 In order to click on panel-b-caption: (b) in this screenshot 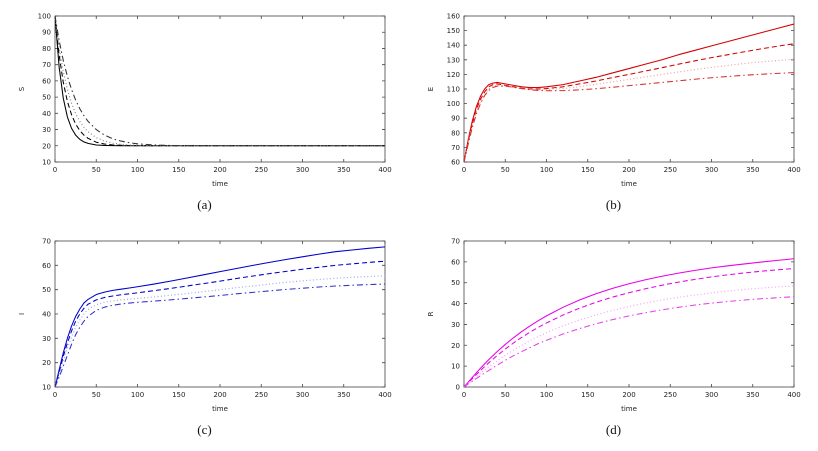, I will do `click(613, 204)`.